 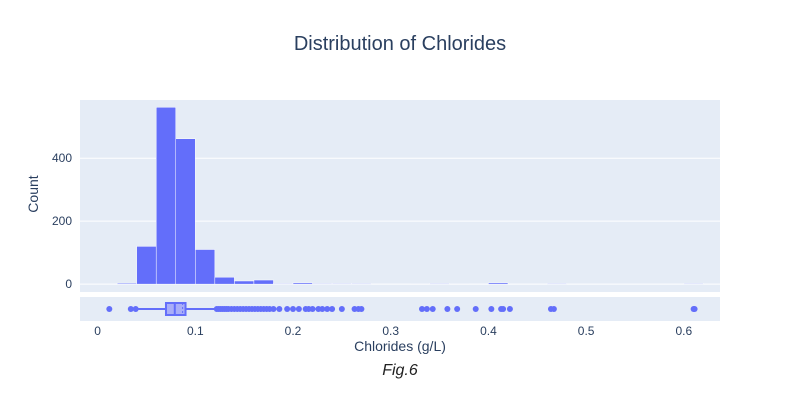 I want to click on x-tick-label: 0.5, so click(x=586, y=331).